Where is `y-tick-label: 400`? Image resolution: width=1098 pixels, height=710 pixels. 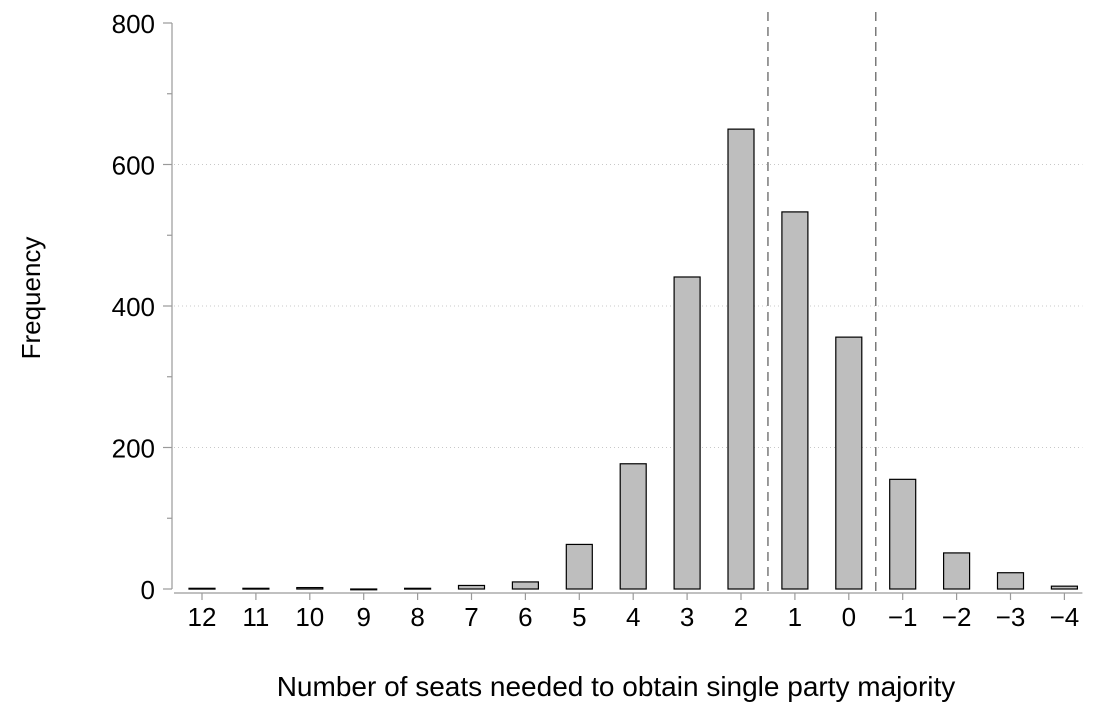
y-tick-label: 400 is located at coordinates (133, 307).